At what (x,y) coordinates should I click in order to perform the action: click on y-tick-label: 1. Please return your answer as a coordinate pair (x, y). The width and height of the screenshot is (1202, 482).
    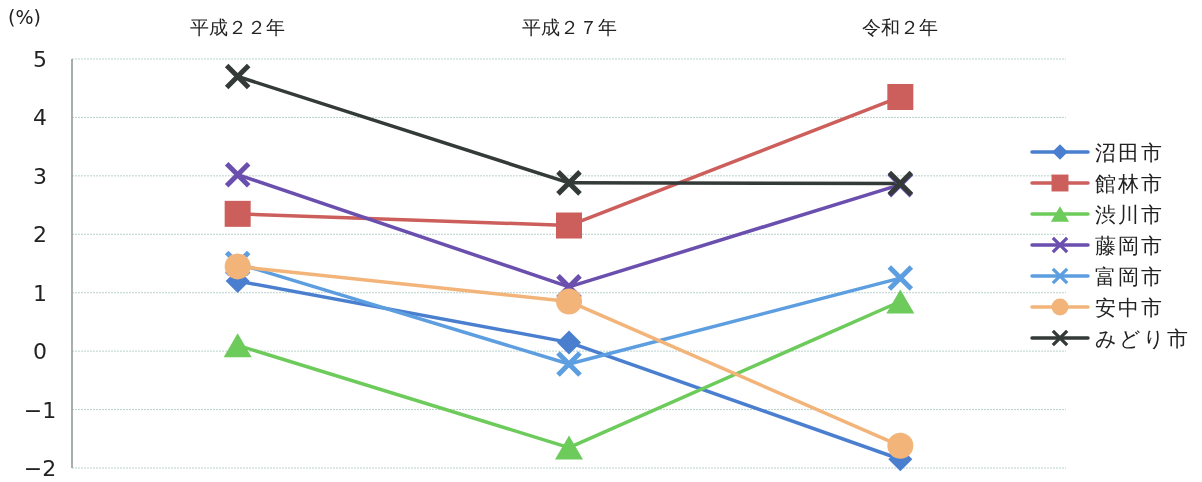
    Looking at the image, I should click on (40, 293).